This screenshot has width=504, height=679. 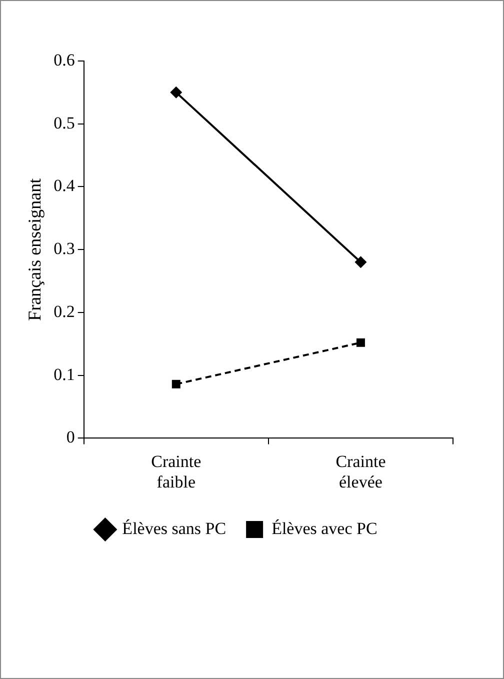 What do you see at coordinates (34, 249) in the screenshot?
I see `y-axis-title: Français enseignant` at bounding box center [34, 249].